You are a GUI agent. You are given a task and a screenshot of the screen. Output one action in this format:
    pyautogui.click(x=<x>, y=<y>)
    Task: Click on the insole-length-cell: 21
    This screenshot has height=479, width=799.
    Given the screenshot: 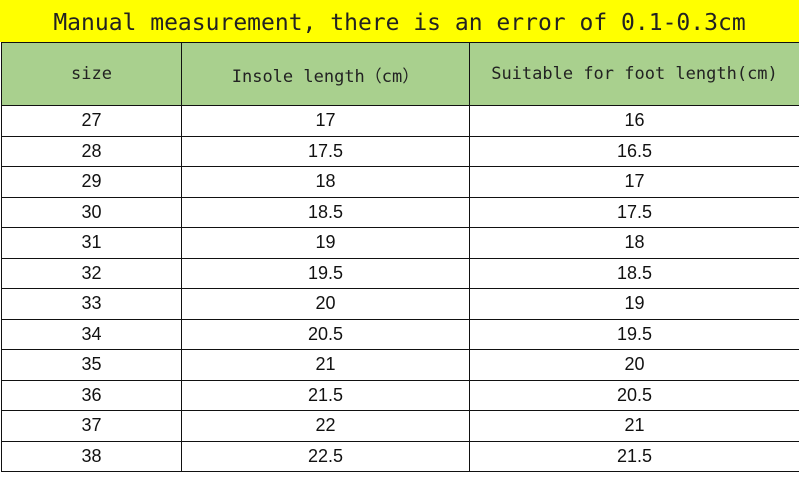 What is the action you would take?
    pyautogui.click(x=325, y=365)
    